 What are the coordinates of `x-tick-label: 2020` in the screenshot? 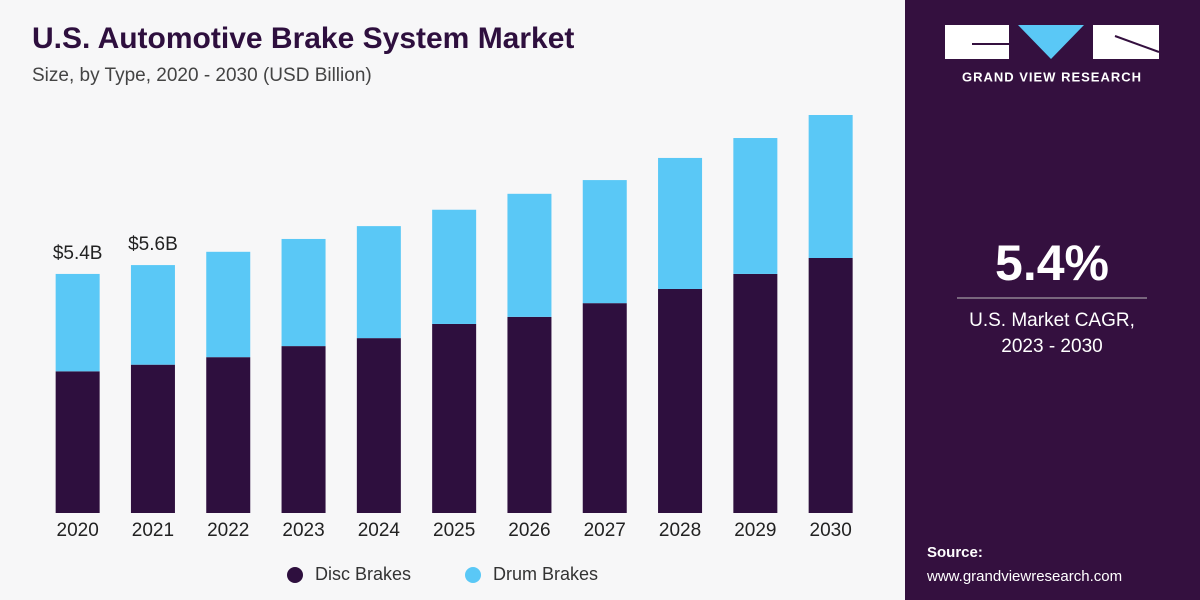 It's located at (78, 530).